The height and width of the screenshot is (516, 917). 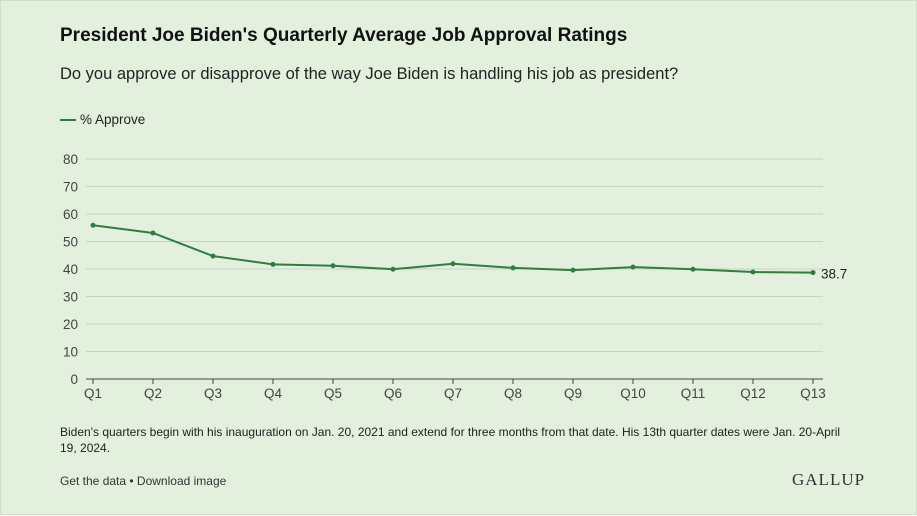 I want to click on y-tick-label: 40, so click(x=70, y=269).